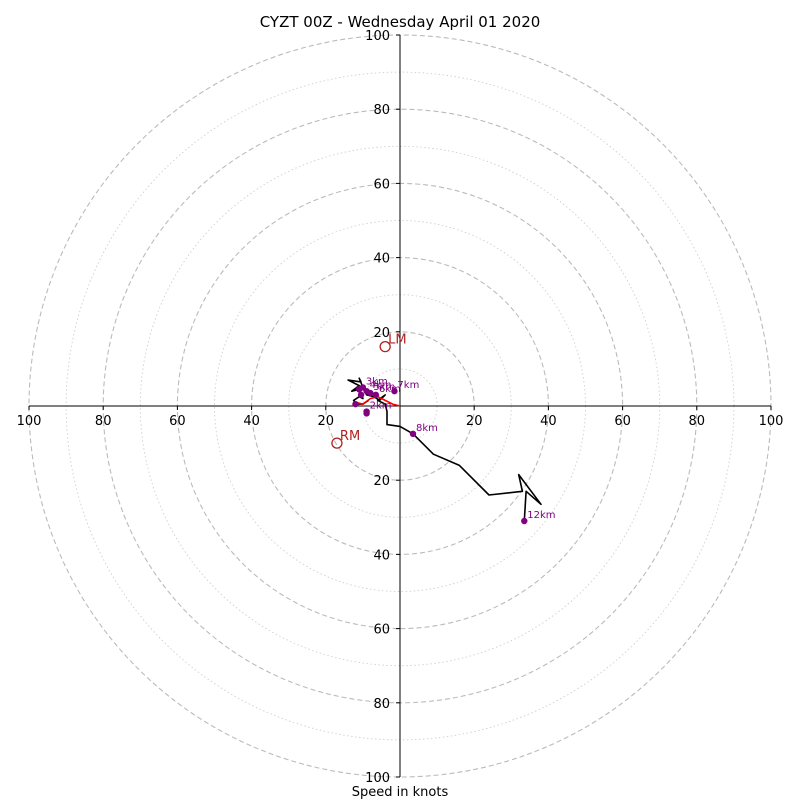 This screenshot has width=800, height=800. Describe the element at coordinates (541, 515) in the screenshot. I see `height-marker-label: 12km` at that location.